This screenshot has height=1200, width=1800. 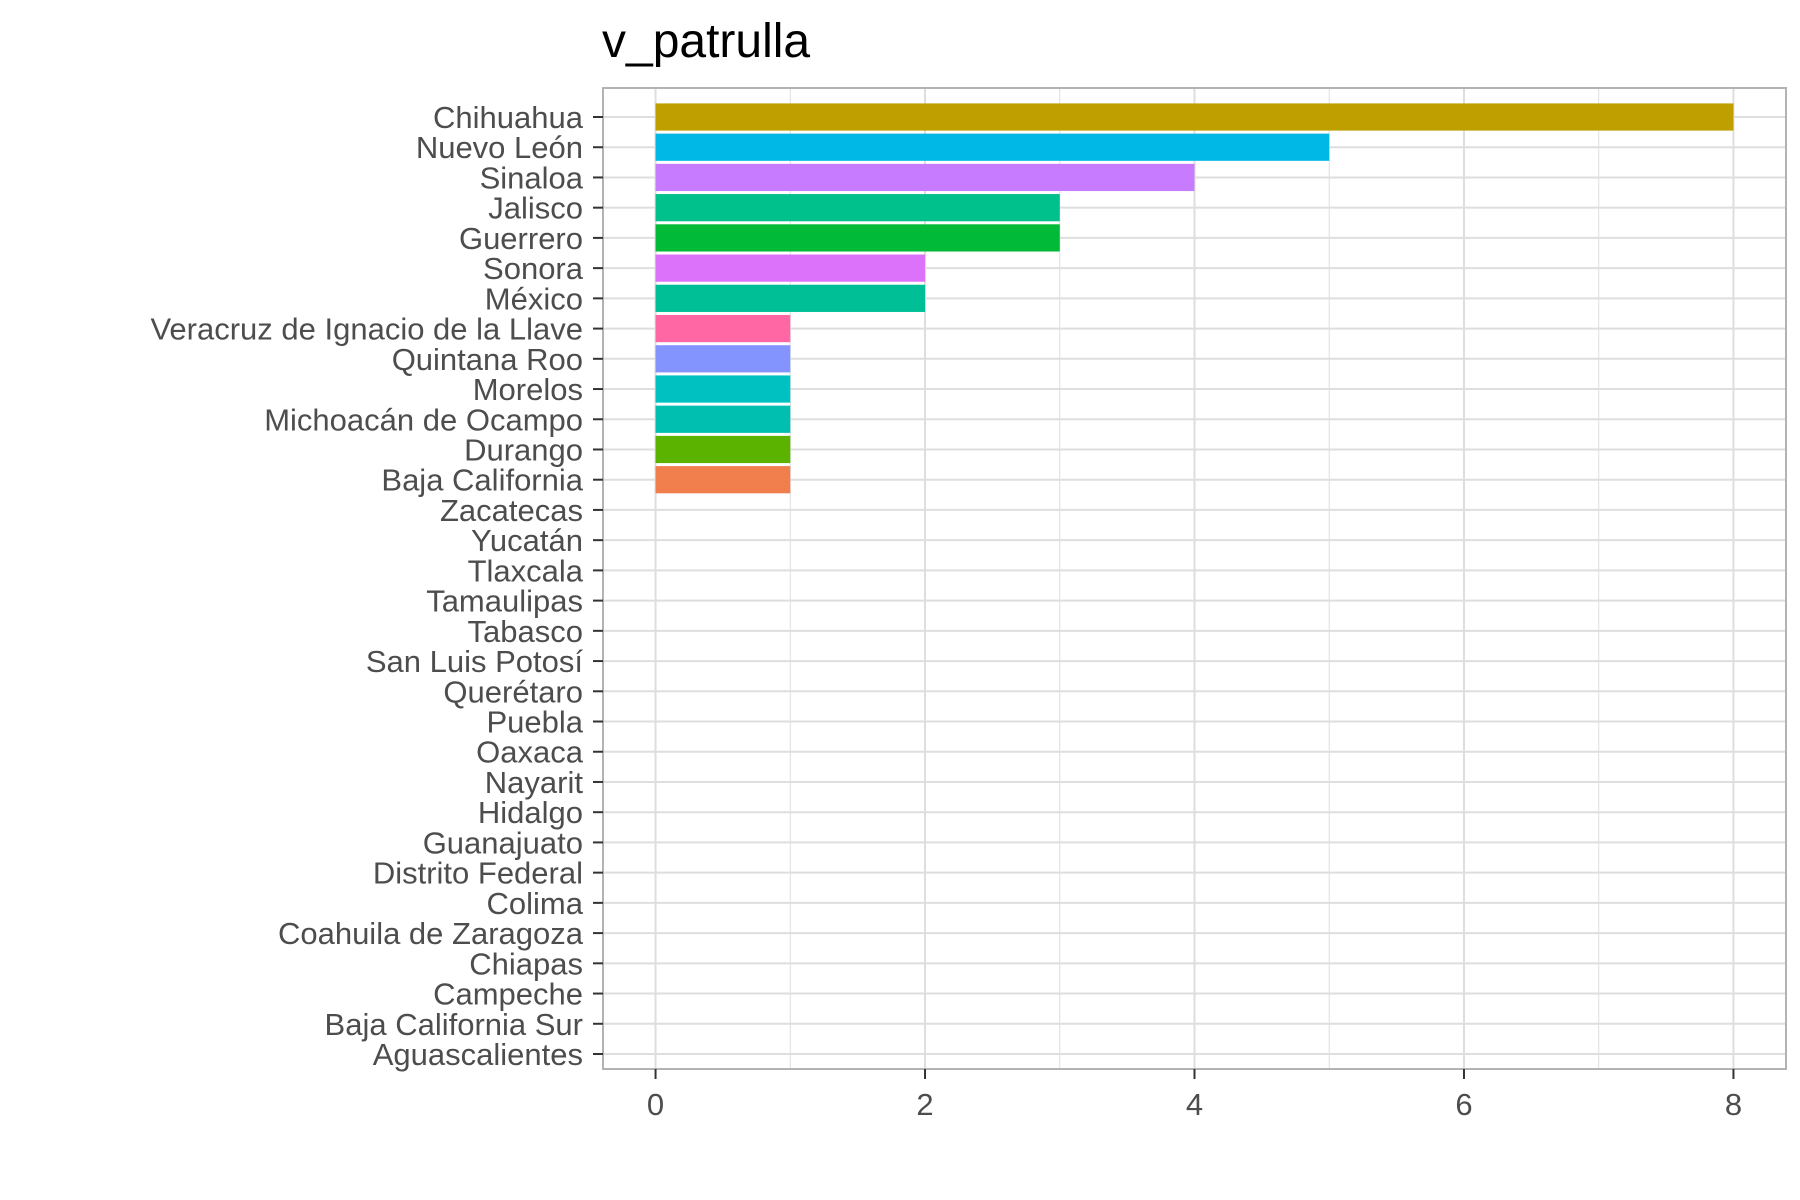 I want to click on category-label: Sonora, so click(x=533, y=268).